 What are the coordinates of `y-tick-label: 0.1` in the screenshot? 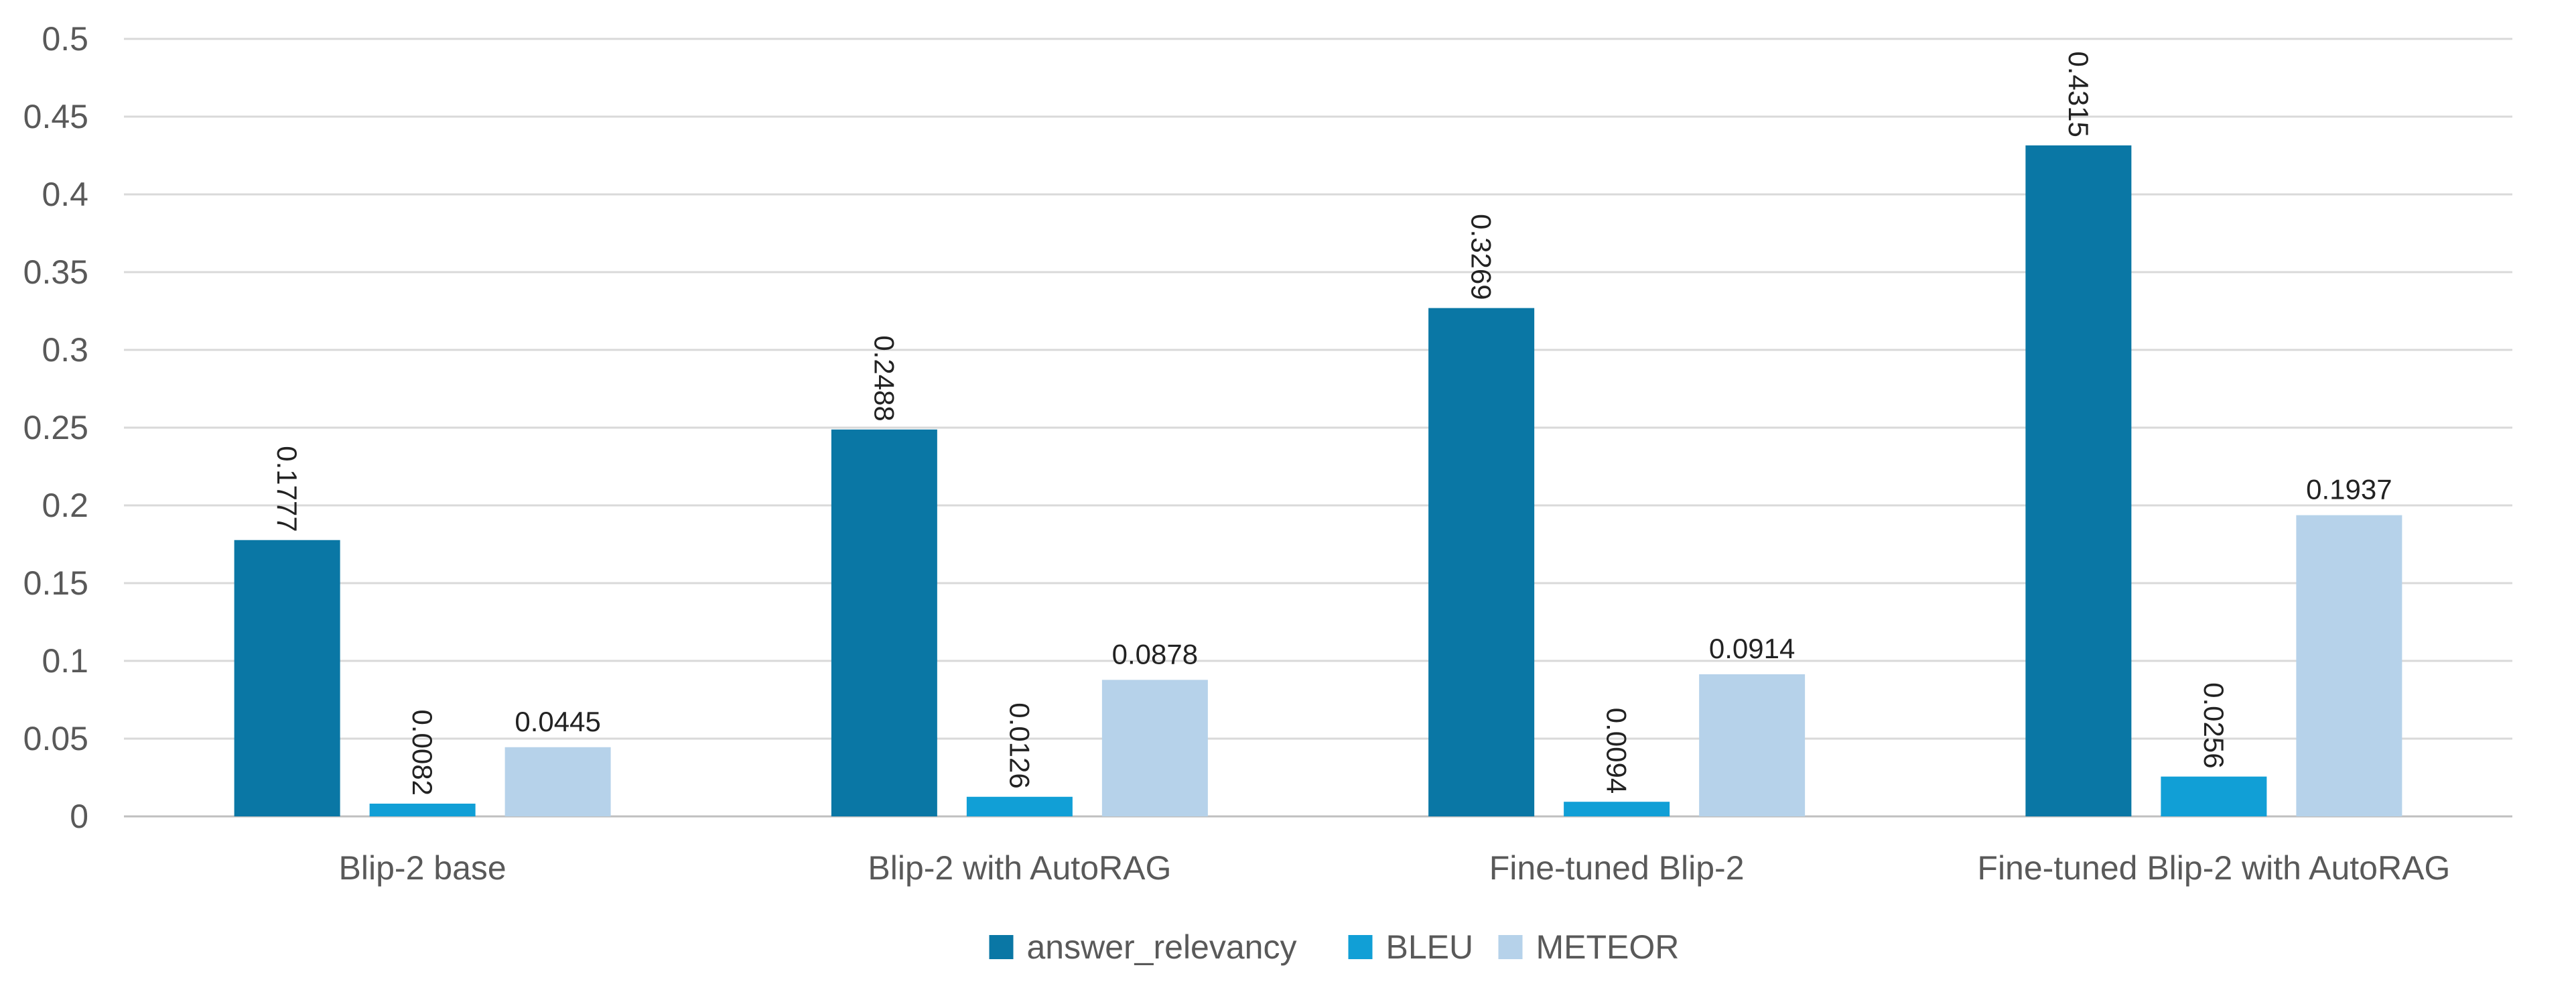 It's located at (65, 661).